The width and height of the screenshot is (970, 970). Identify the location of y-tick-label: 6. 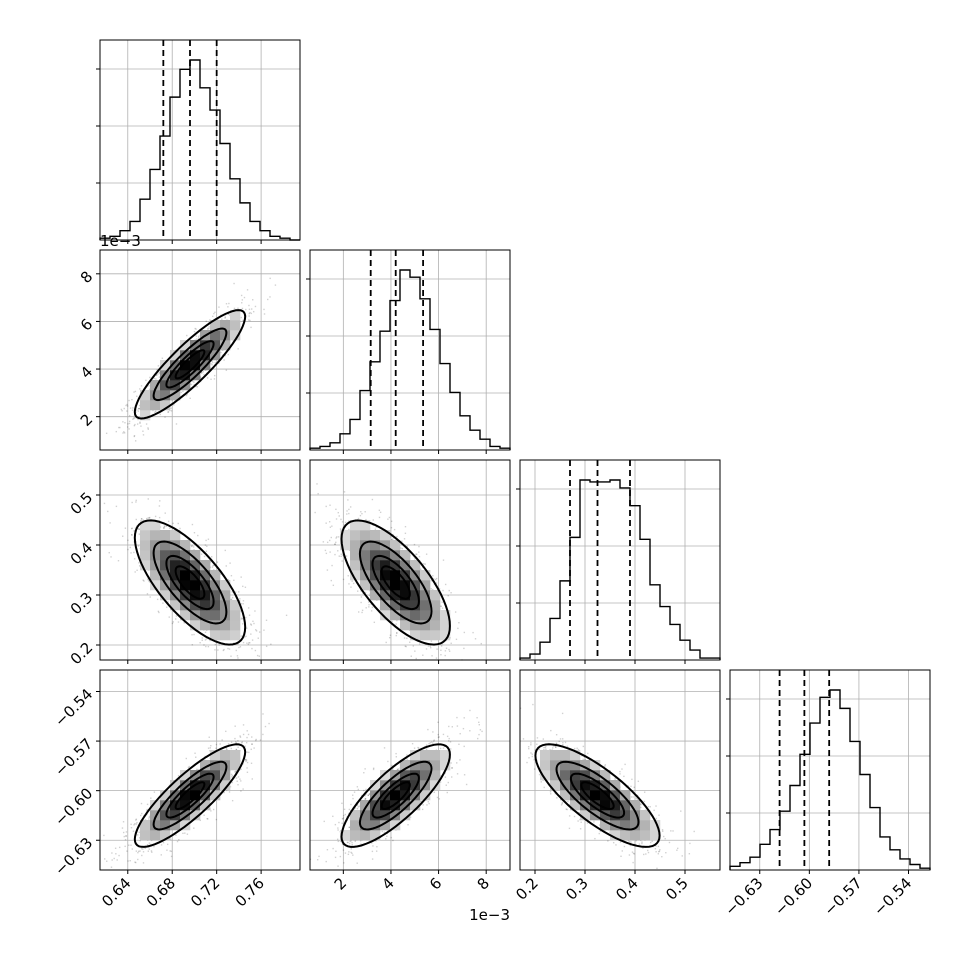
(86, 324).